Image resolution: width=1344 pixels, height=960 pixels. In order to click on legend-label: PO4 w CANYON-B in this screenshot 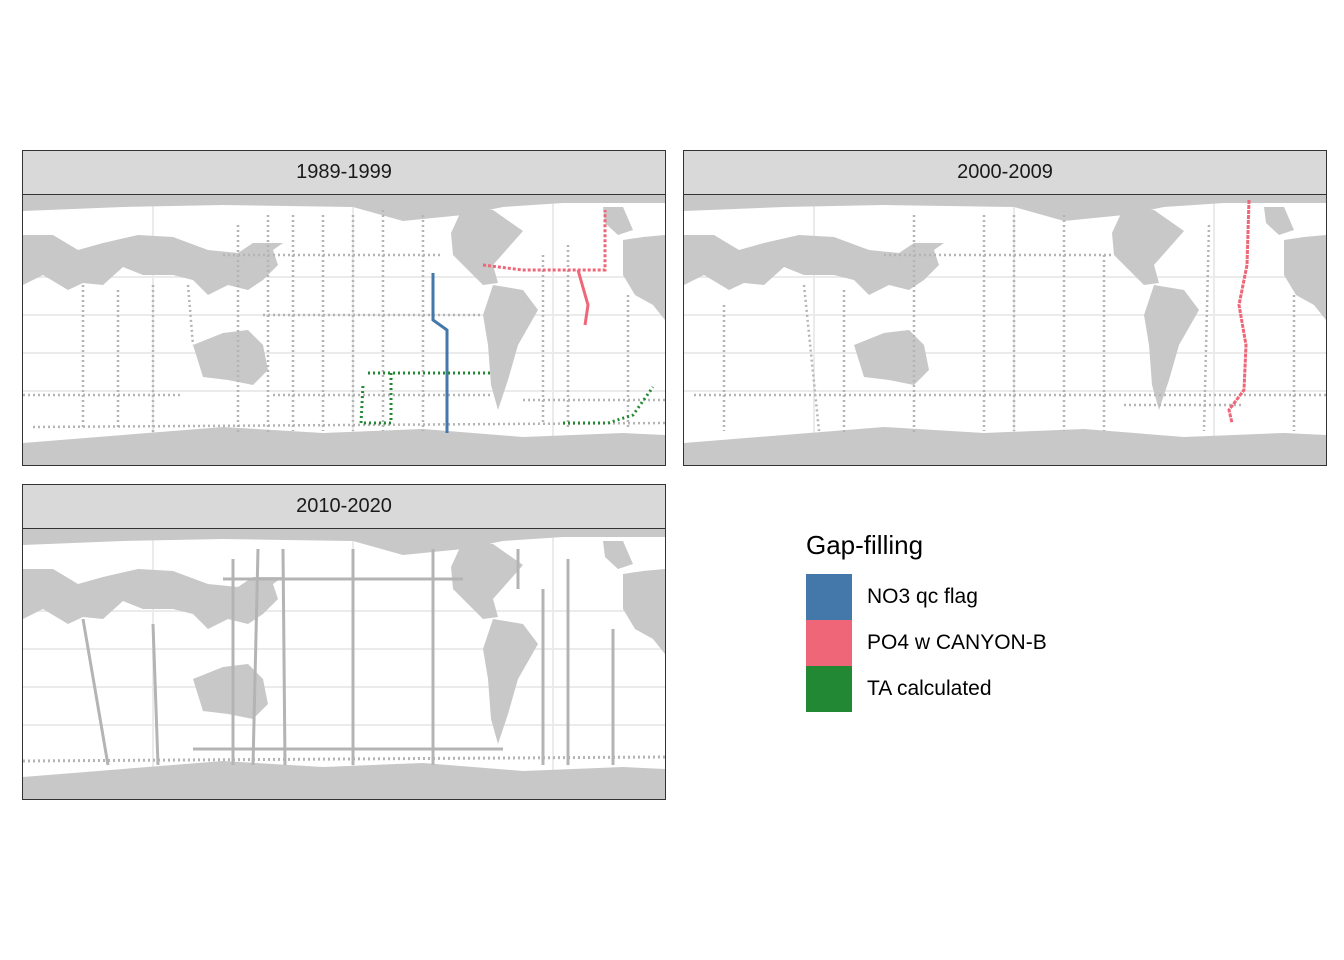, I will do `click(957, 642)`.